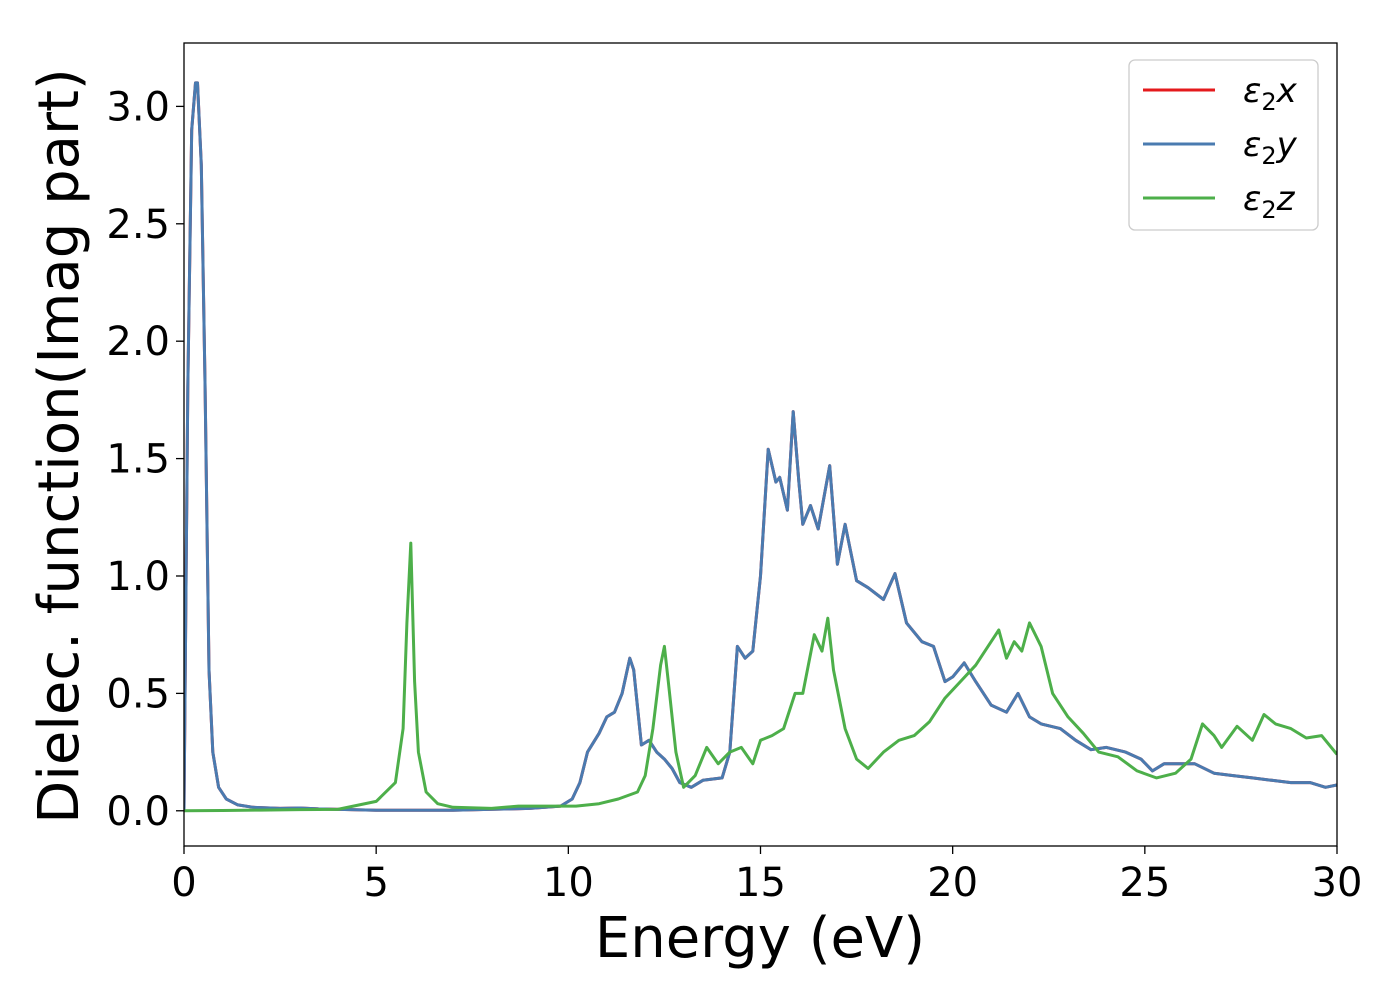 This screenshot has height=1000, width=1400. What do you see at coordinates (1144, 883) in the screenshot?
I see `x-tick-label: 25` at bounding box center [1144, 883].